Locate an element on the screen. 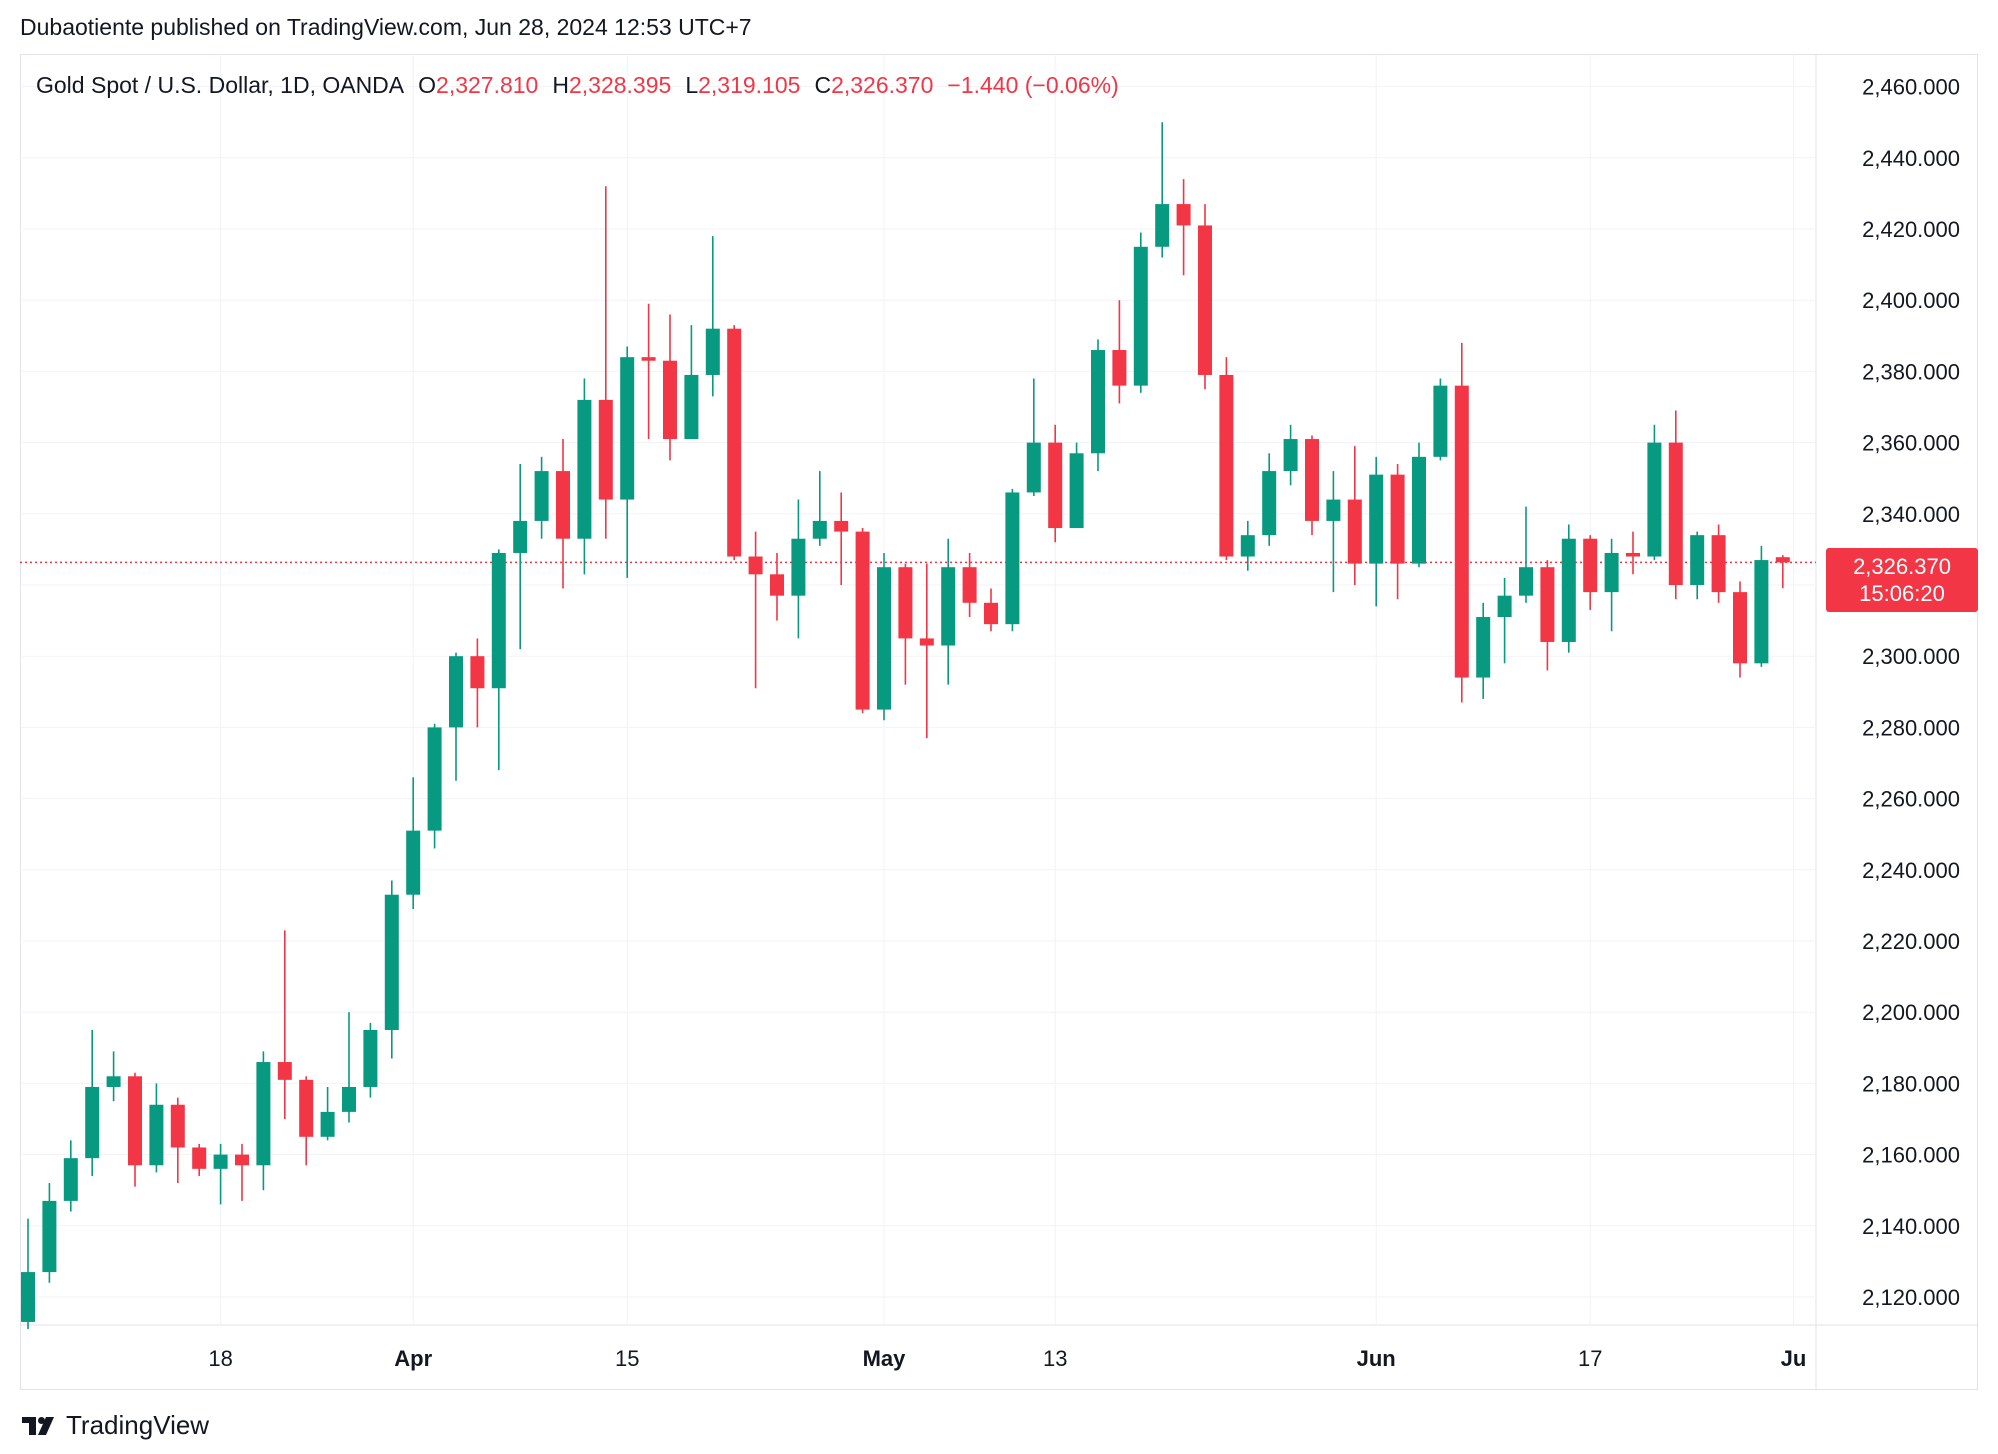 The image size is (1998, 1454). brand: TradingView is located at coordinates (115, 1425).